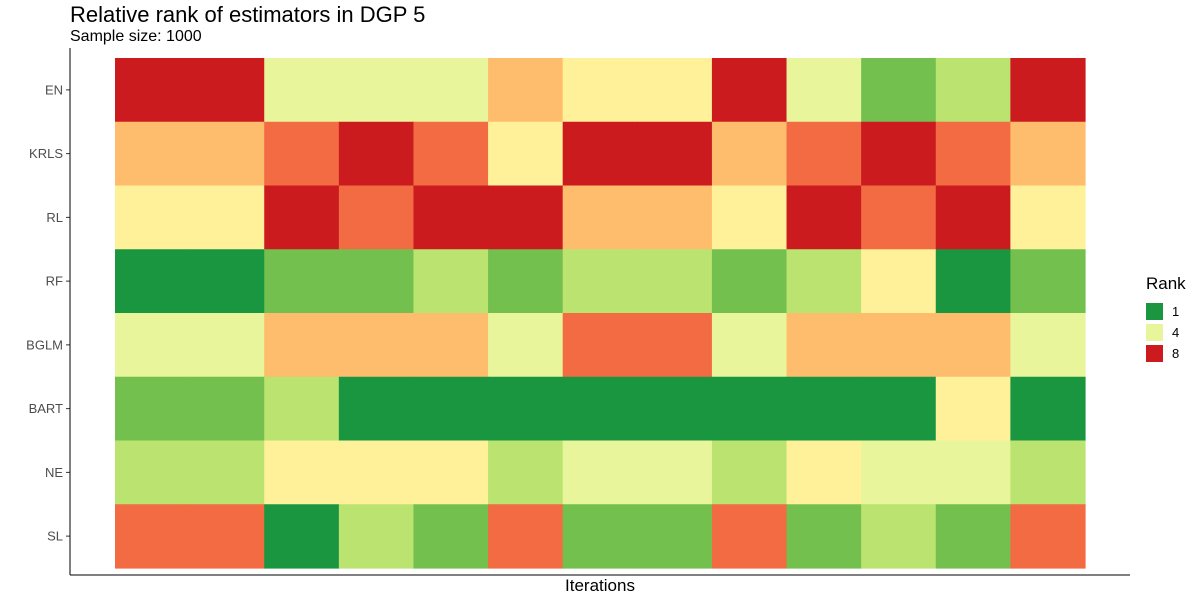  What do you see at coordinates (48, 313) in the screenshot?
I see `y-axis: EN KRLS RL RF BGLM BART NE SL` at bounding box center [48, 313].